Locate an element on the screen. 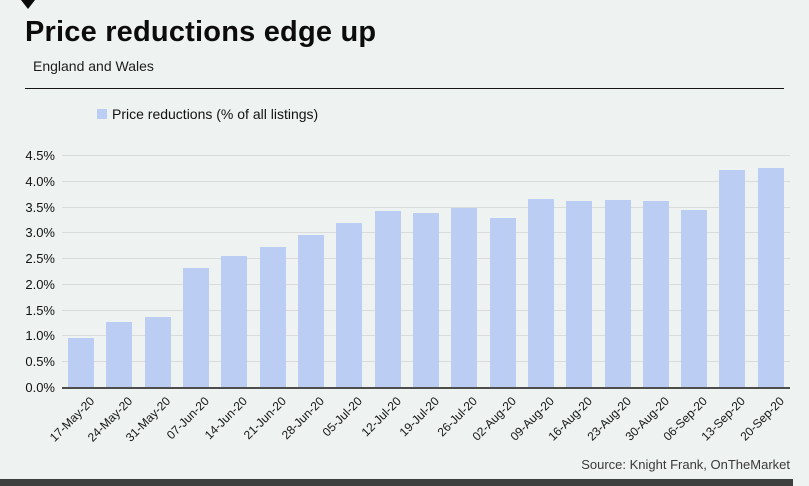  legend-label: Price reductions (% of all listings) is located at coordinates (215, 114).